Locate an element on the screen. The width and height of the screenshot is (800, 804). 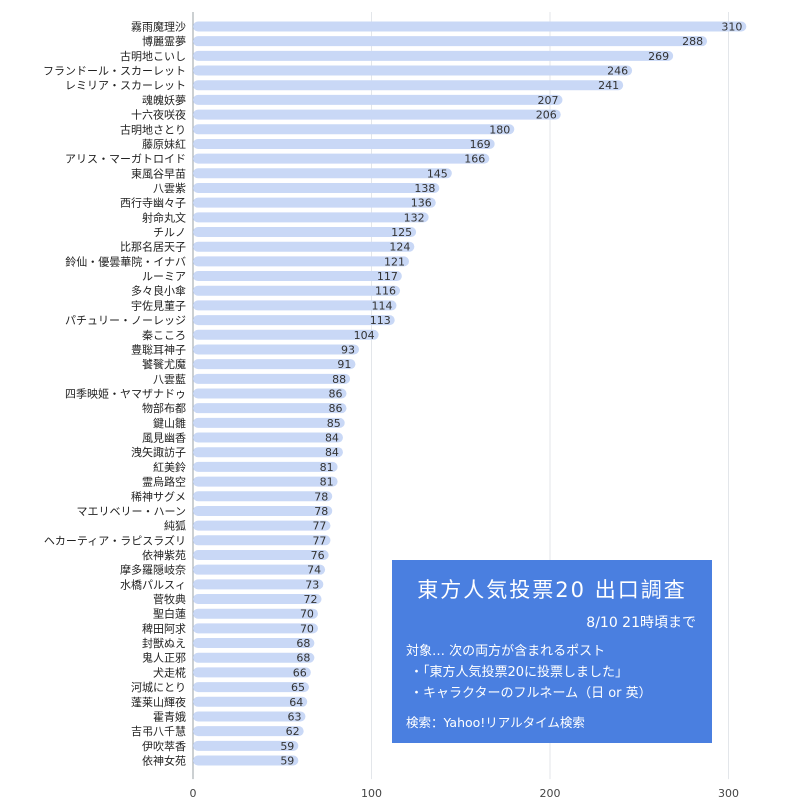
value-label: 64 is located at coordinates (296, 702).